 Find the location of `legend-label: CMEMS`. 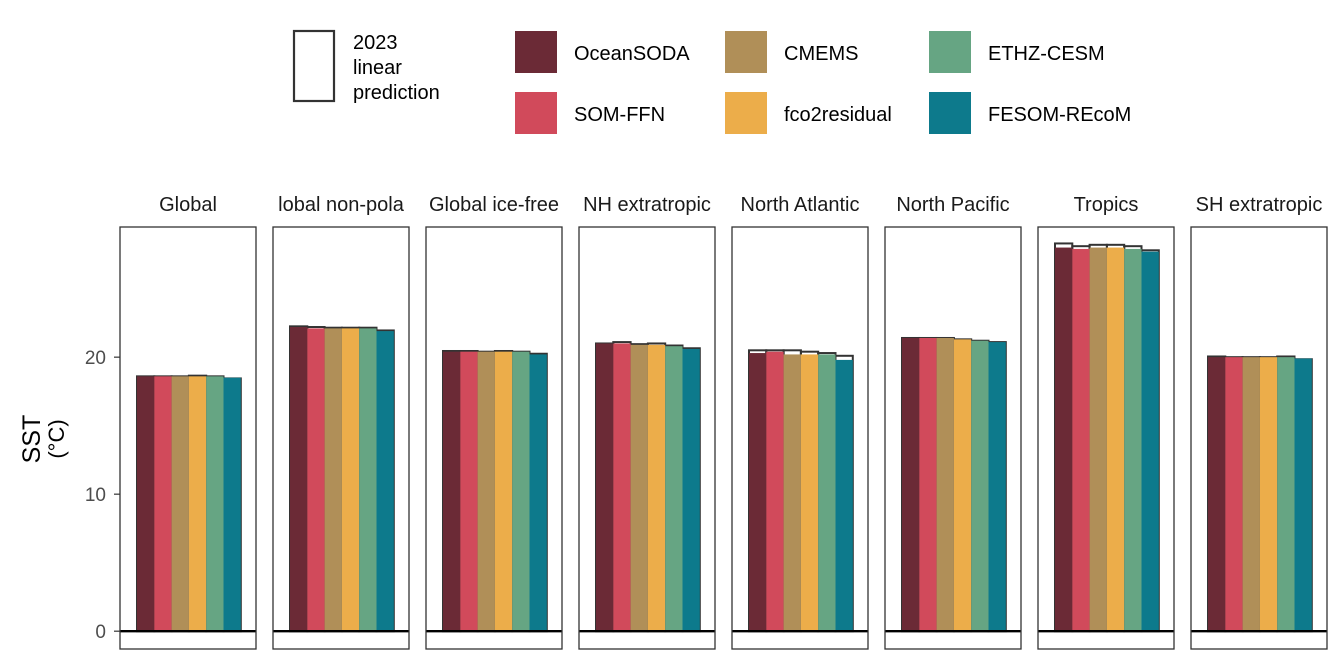

legend-label: CMEMS is located at coordinates (821, 54).